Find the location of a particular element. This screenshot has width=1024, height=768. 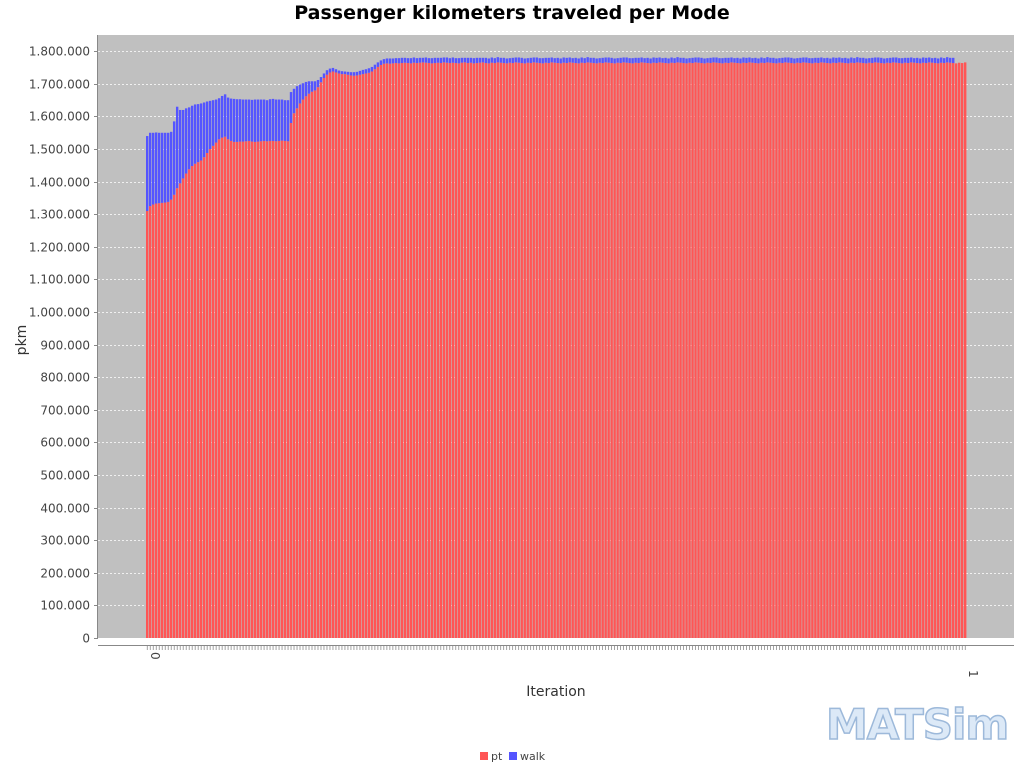

y-tick-label: 1.400.000 is located at coordinates (59, 183).